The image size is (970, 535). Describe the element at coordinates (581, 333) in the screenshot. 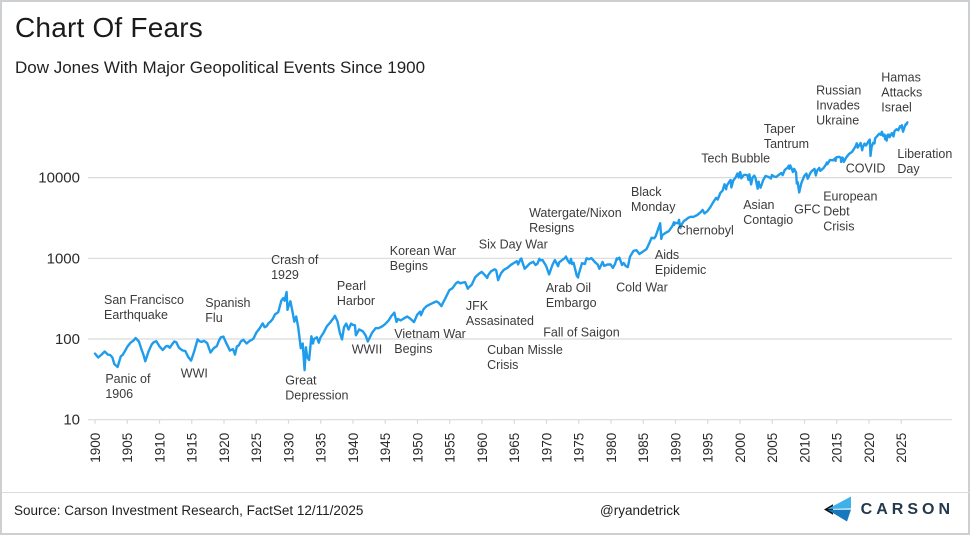

I see `svg-text: Fall of Saigon` at that location.